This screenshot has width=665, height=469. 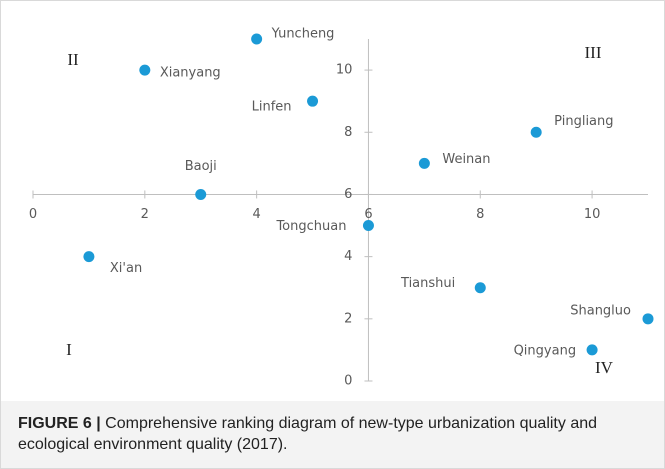 I want to click on point-label: Baoji, so click(x=201, y=166).